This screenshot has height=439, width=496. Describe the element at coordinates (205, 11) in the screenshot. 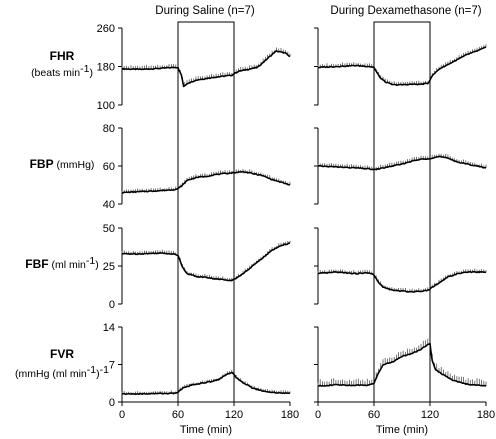

I see `column-title-saline: During Saline (n=7)` at that location.